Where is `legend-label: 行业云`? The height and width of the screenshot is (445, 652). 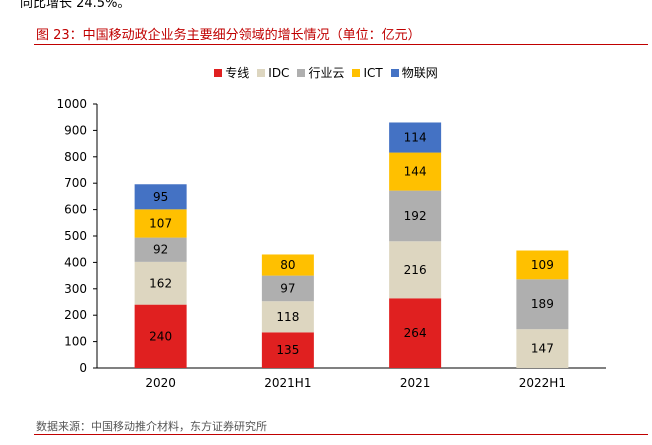
legend-label: 行业云 is located at coordinates (326, 73).